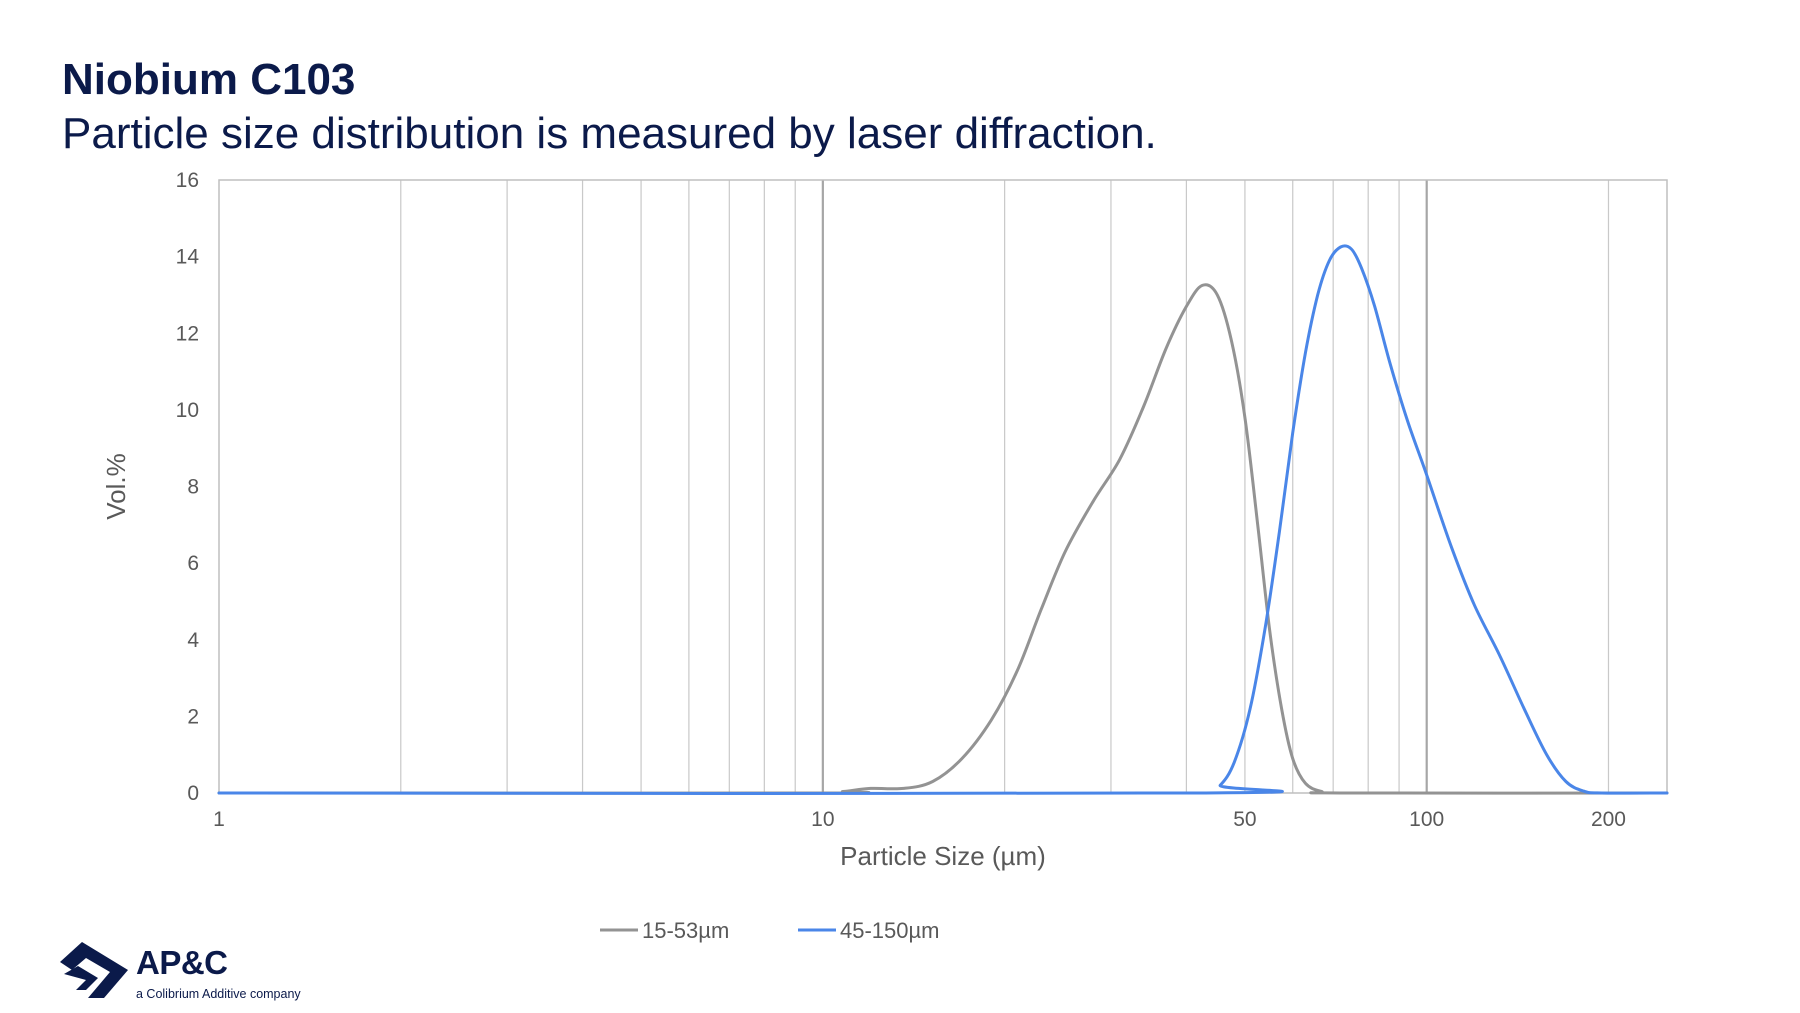 This screenshot has width=1800, height=1013. What do you see at coordinates (943, 856) in the screenshot?
I see `x-axis-label: Particle Size (µm)` at bounding box center [943, 856].